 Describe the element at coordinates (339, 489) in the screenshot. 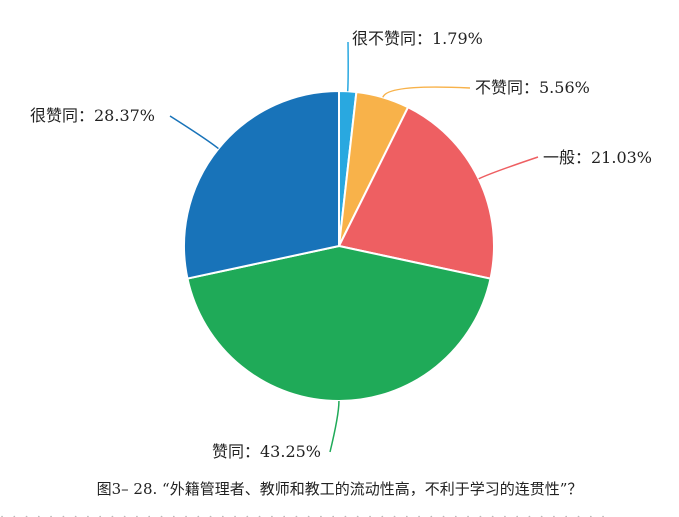

I see `figure-caption: 图3– 28. “外籍管理者、教师和教工的流动性高，不利于学习的连贯性”？` at that location.